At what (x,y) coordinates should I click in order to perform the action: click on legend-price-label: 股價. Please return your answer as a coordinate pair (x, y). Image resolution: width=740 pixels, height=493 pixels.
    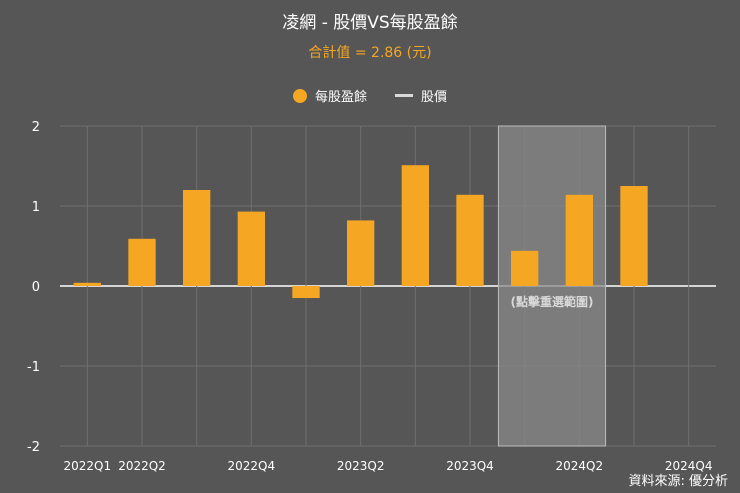
    Looking at the image, I should click on (434, 97).